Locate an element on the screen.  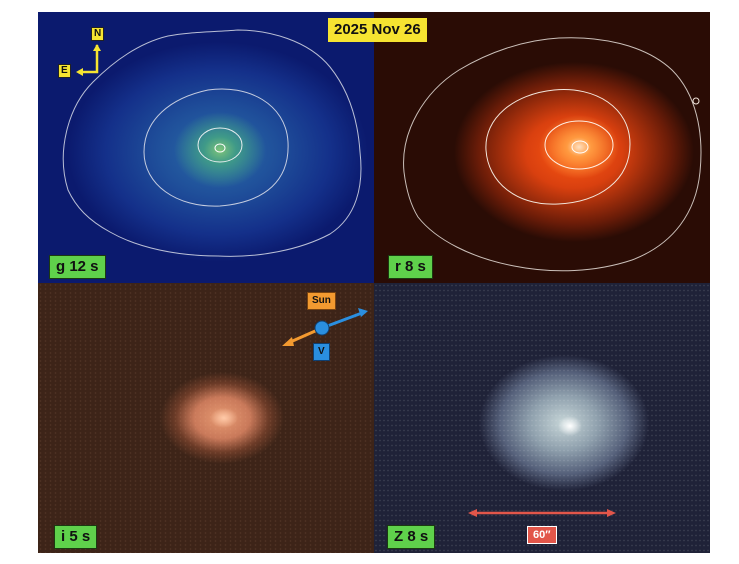
i-band-label: i 5 s is located at coordinates (76, 537).